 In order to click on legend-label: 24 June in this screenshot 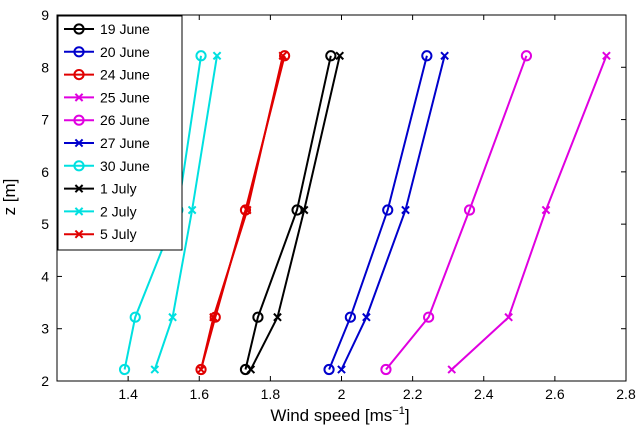, I will do `click(125, 75)`.